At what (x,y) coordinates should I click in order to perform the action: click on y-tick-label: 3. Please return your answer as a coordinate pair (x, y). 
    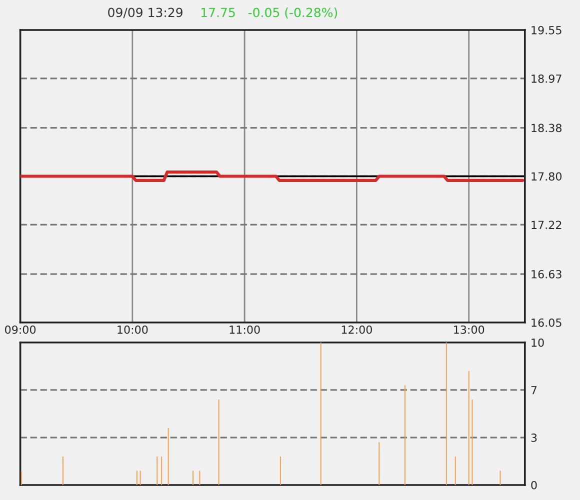
    Looking at the image, I should click on (534, 438).